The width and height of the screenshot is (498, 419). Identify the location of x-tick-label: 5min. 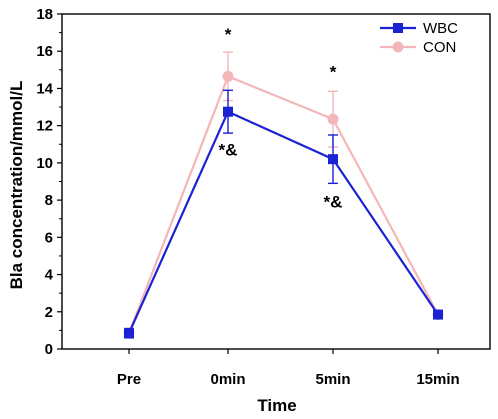
(332, 379).